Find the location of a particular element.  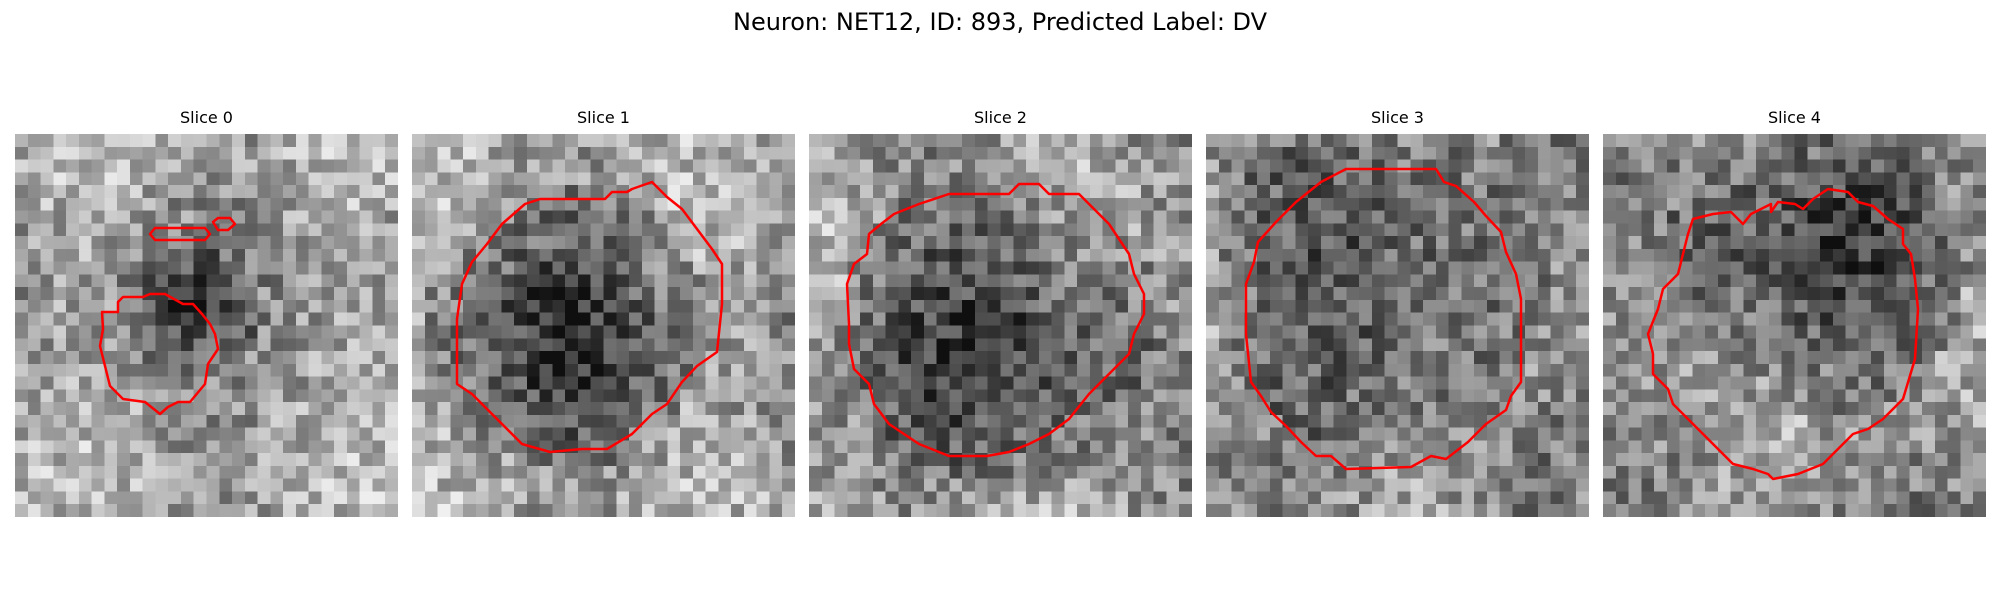

slice-panel-1: Slice 1 is located at coordinates (603, 312).